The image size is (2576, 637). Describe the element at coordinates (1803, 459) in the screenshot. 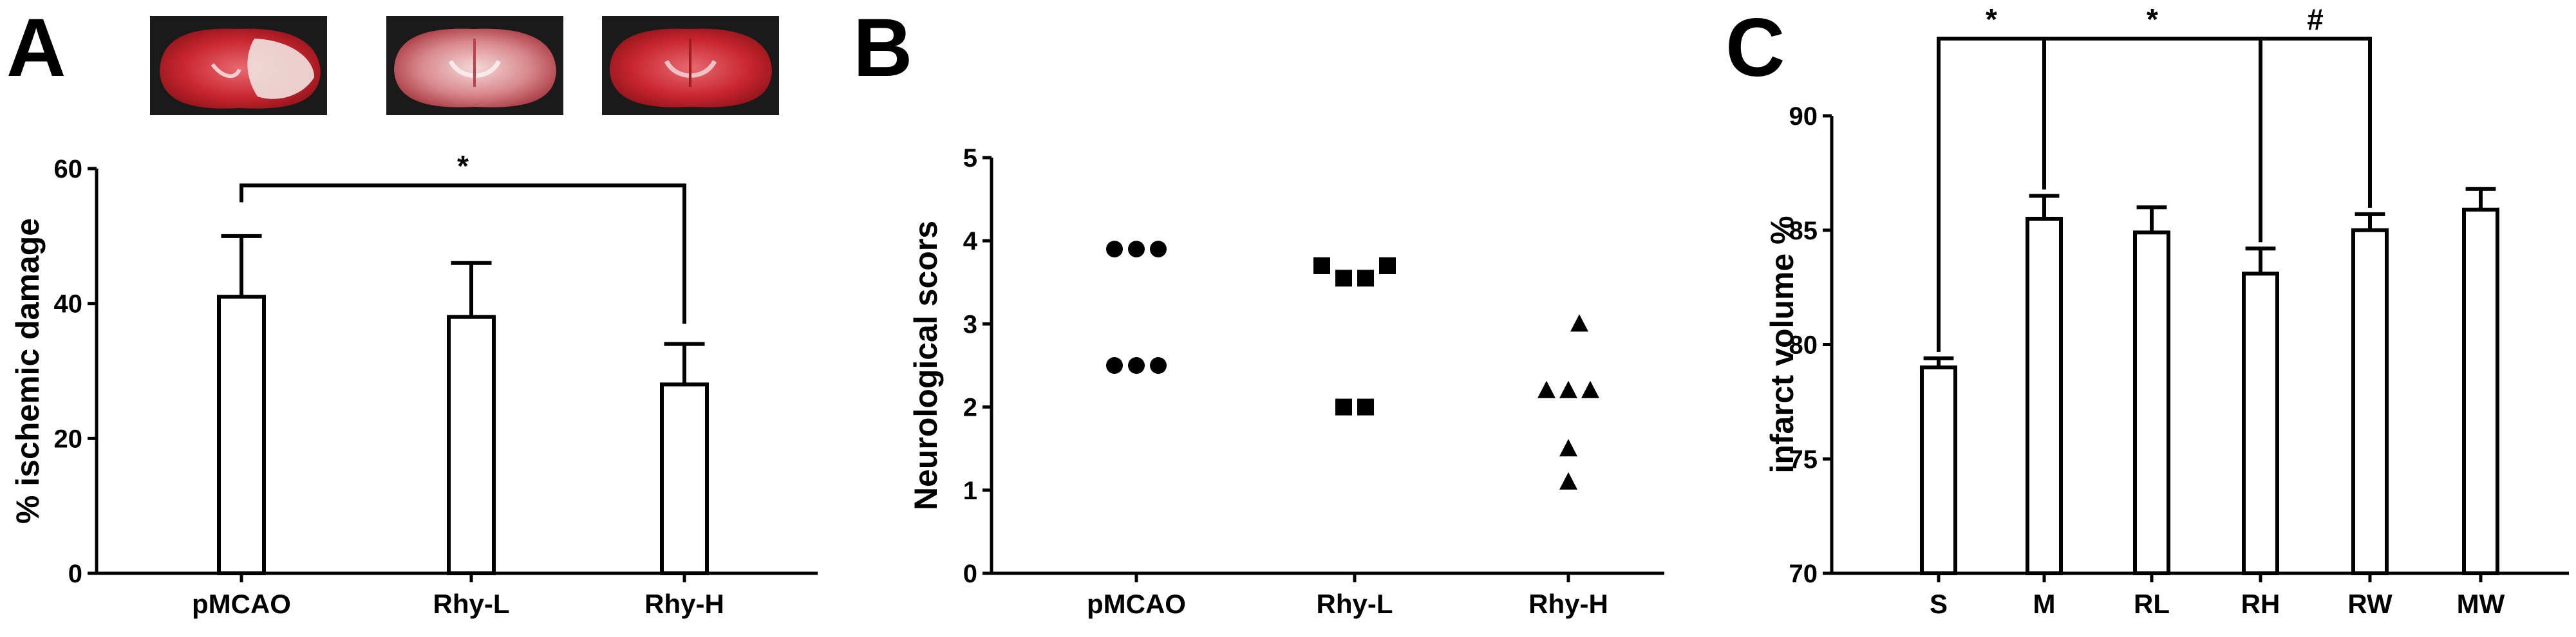

I see `y-tick-label: 75` at that location.